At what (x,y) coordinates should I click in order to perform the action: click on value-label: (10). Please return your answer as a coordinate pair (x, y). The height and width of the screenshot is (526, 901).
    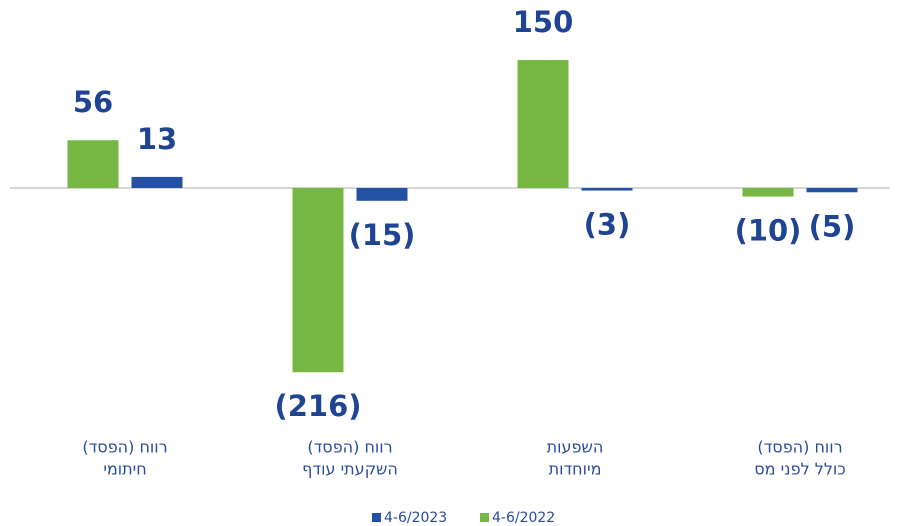
    Looking at the image, I should click on (768, 231).